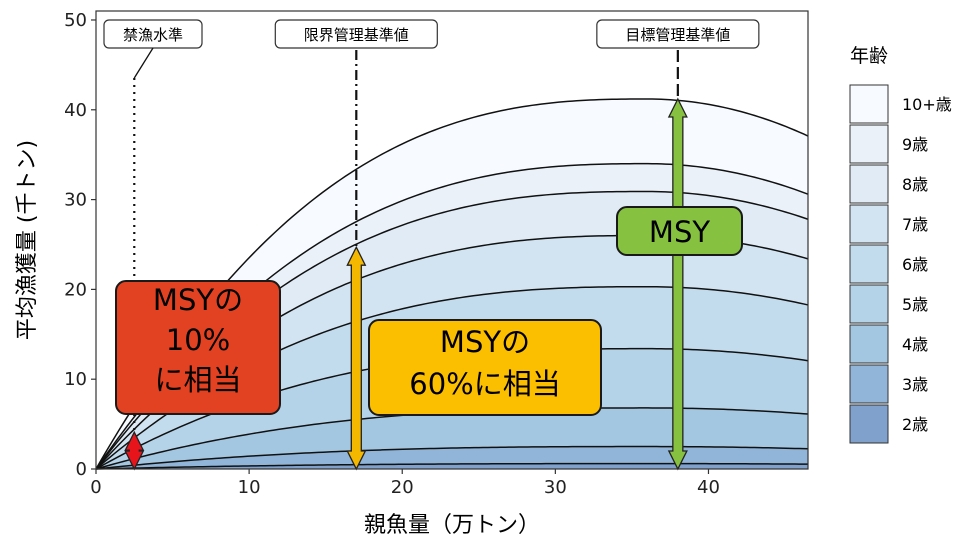 The width and height of the screenshot is (962, 539). I want to click on y-tick-label: 20, so click(75, 289).